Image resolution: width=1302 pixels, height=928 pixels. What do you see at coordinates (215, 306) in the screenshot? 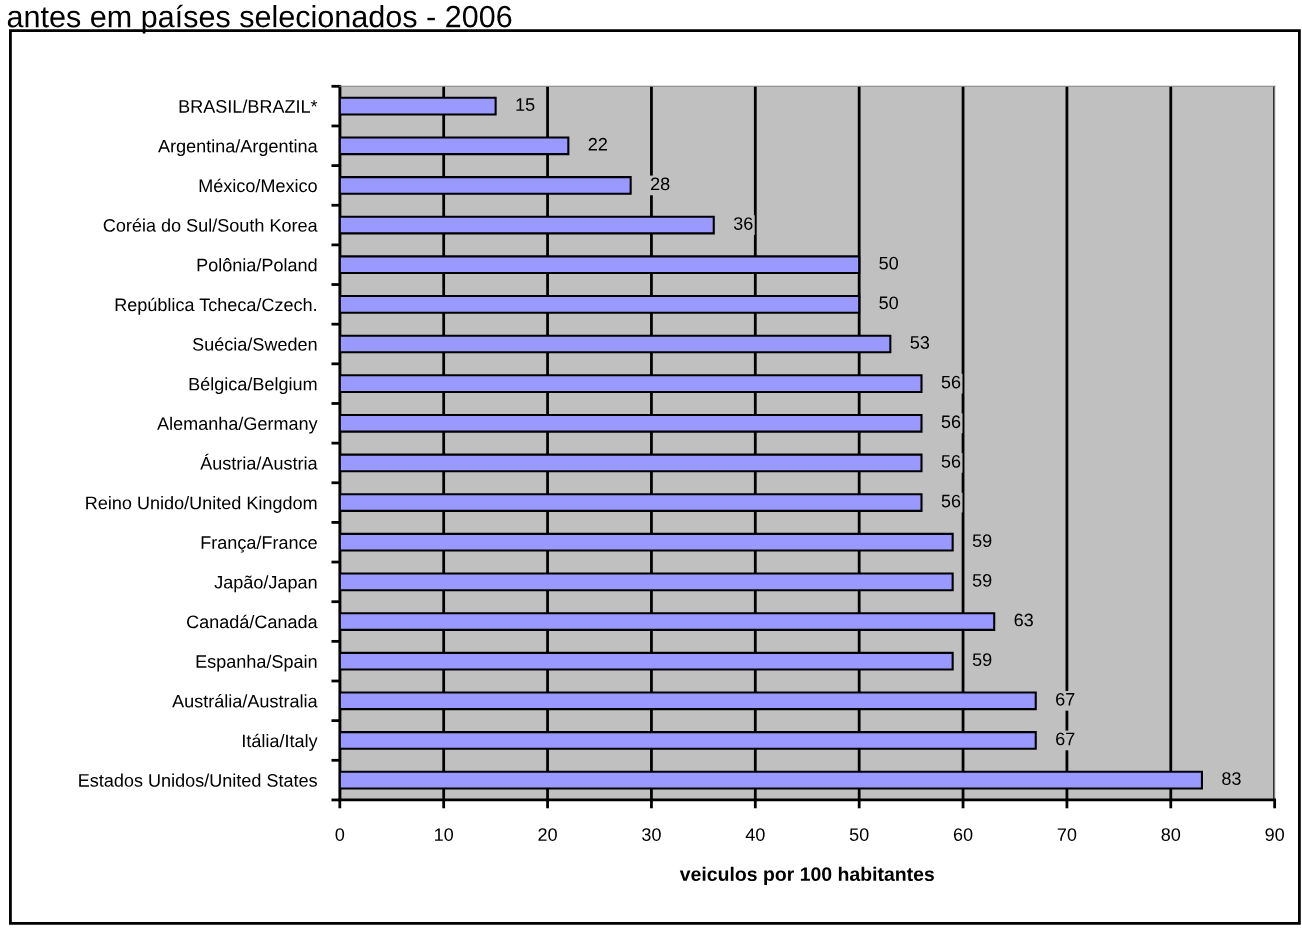
I see `y-tick-label: República Tcheca/Czech.` at bounding box center [215, 306].